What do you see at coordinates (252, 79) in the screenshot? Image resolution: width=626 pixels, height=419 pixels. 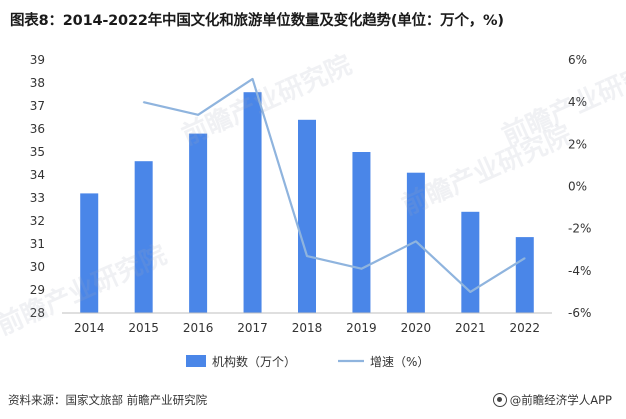 I see `line-point-2017` at bounding box center [252, 79].